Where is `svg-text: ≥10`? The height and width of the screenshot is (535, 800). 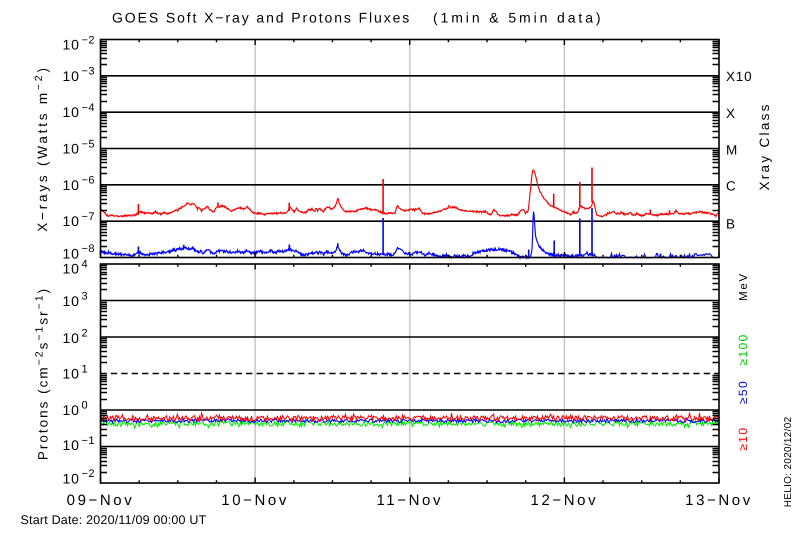 svg-text: ≥10 is located at coordinates (743, 439).